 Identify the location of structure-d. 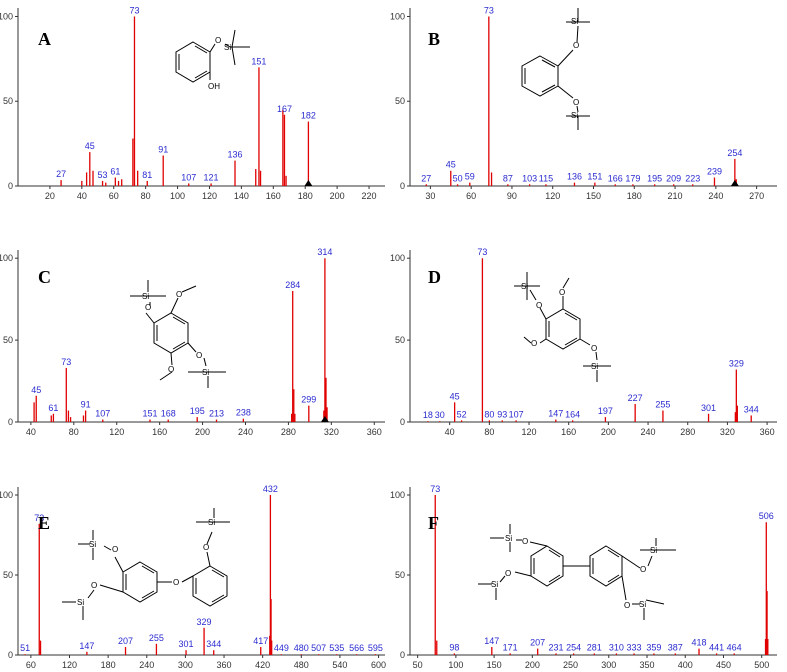
(562, 327).